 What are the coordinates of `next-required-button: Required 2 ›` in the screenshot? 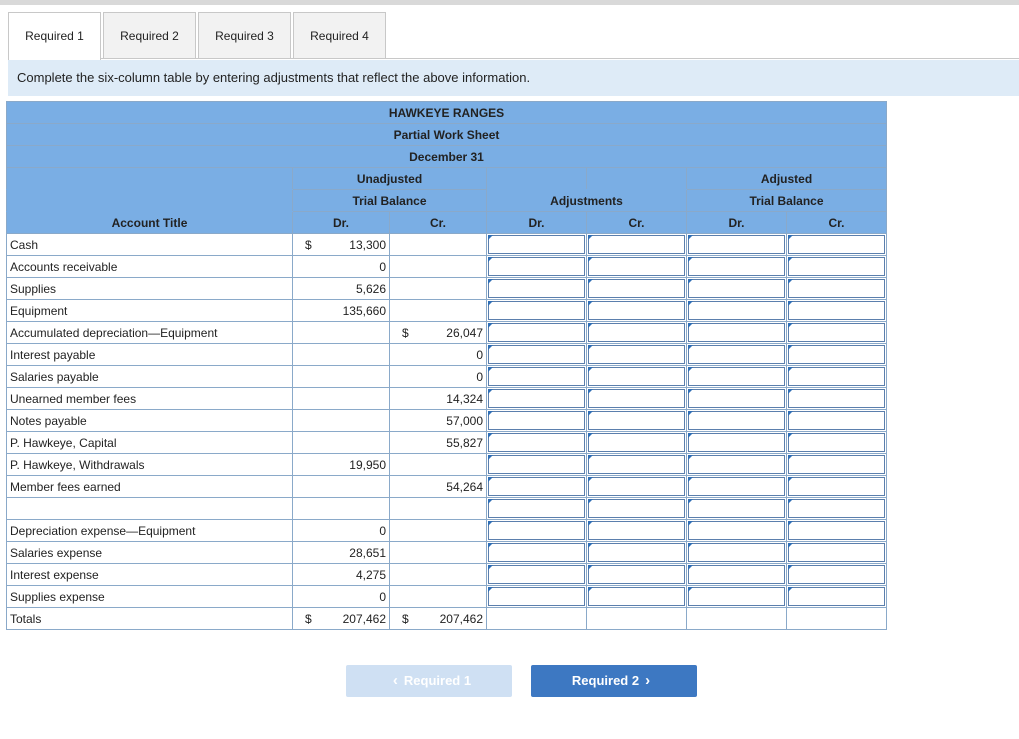 It's located at (614, 681).